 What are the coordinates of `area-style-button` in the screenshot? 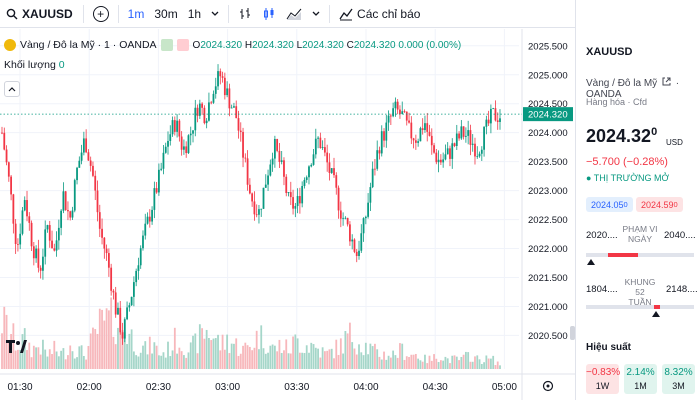 It's located at (294, 14).